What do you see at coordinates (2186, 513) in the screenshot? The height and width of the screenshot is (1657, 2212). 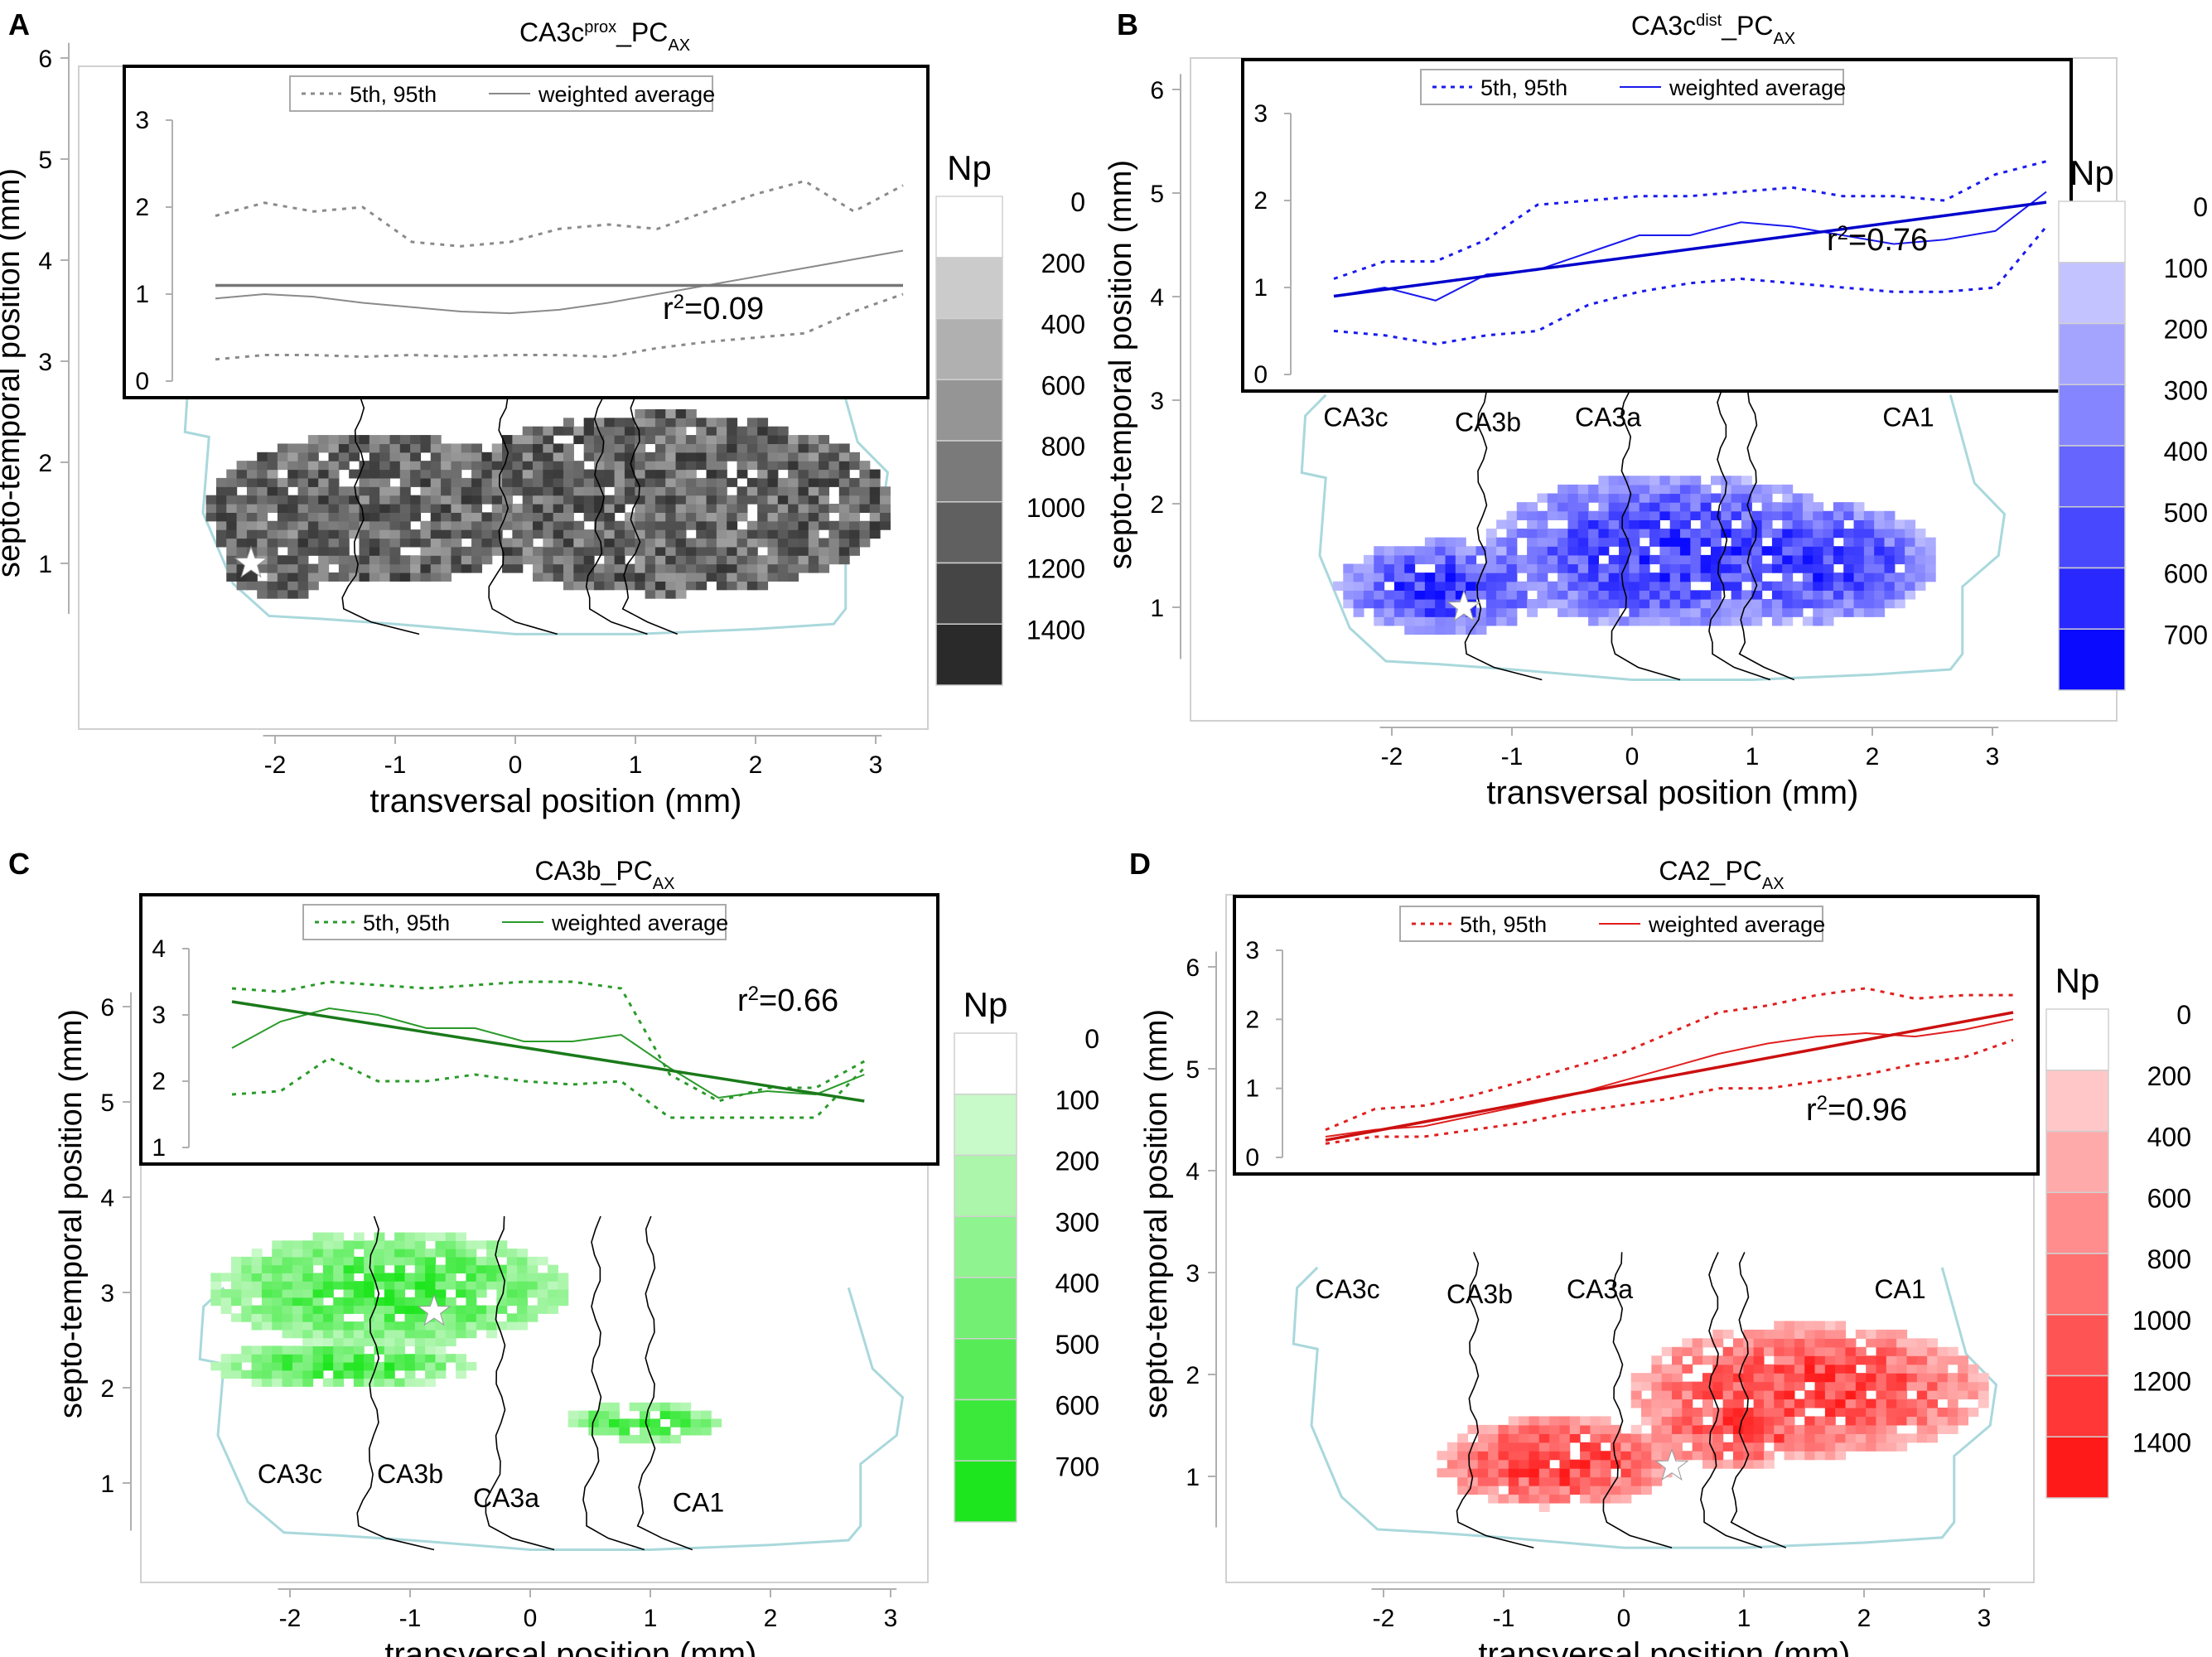 I see `colorbar-level-label: 500` at bounding box center [2186, 513].